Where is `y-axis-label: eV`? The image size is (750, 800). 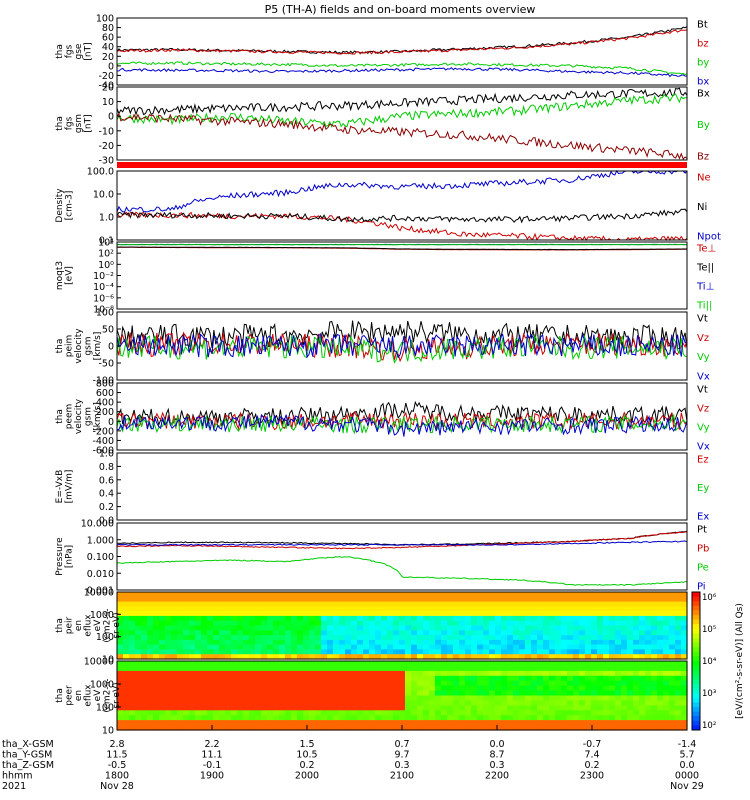
y-axis-label: eV is located at coordinates (98, 695).